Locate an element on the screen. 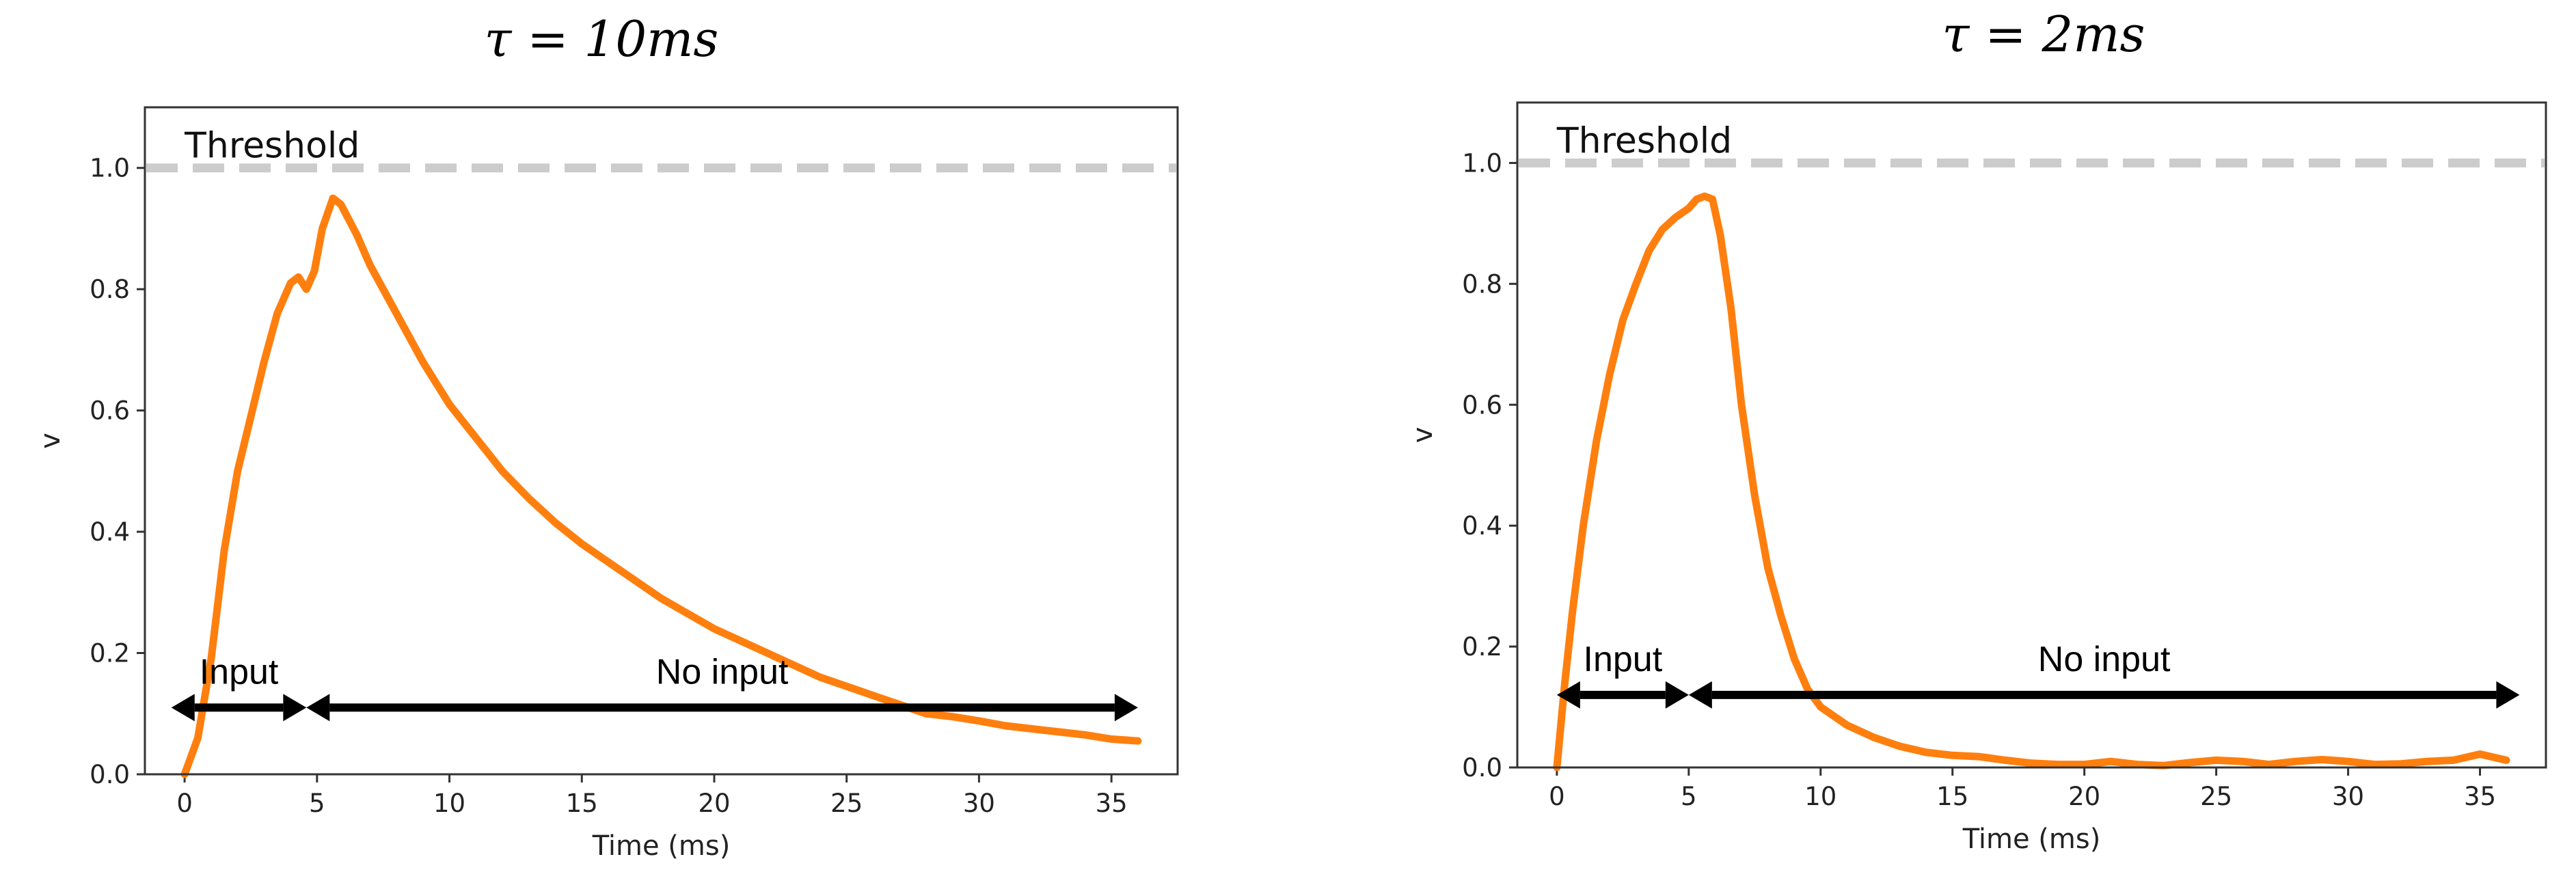 The height and width of the screenshot is (885, 2576). chart-title: τ = 10ms is located at coordinates (602, 39).